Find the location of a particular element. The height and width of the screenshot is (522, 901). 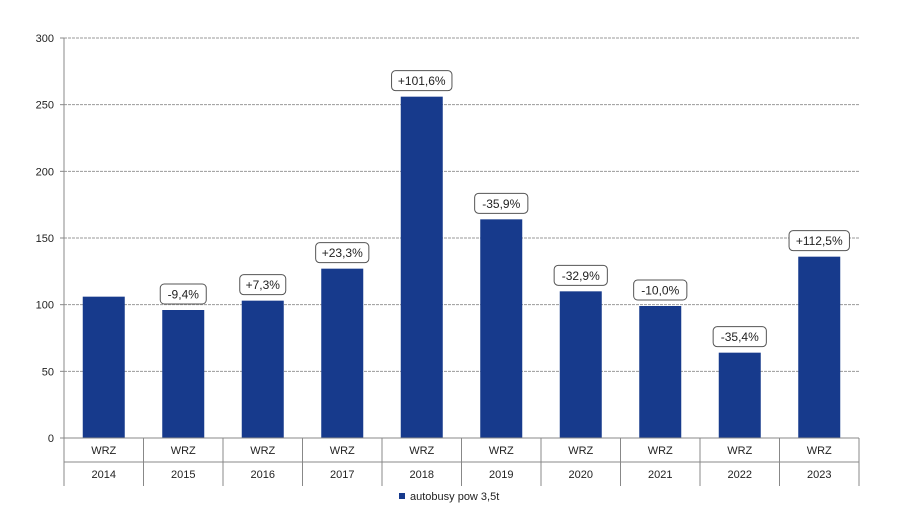

data-label: -35,4% is located at coordinates (740, 337).